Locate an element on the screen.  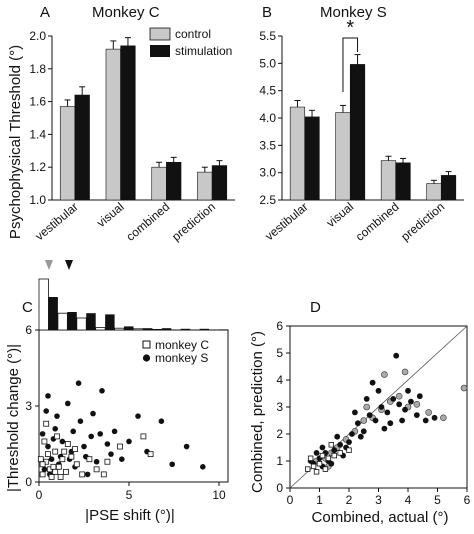
panel_b-bar-stimulation is located at coordinates (448, 188).